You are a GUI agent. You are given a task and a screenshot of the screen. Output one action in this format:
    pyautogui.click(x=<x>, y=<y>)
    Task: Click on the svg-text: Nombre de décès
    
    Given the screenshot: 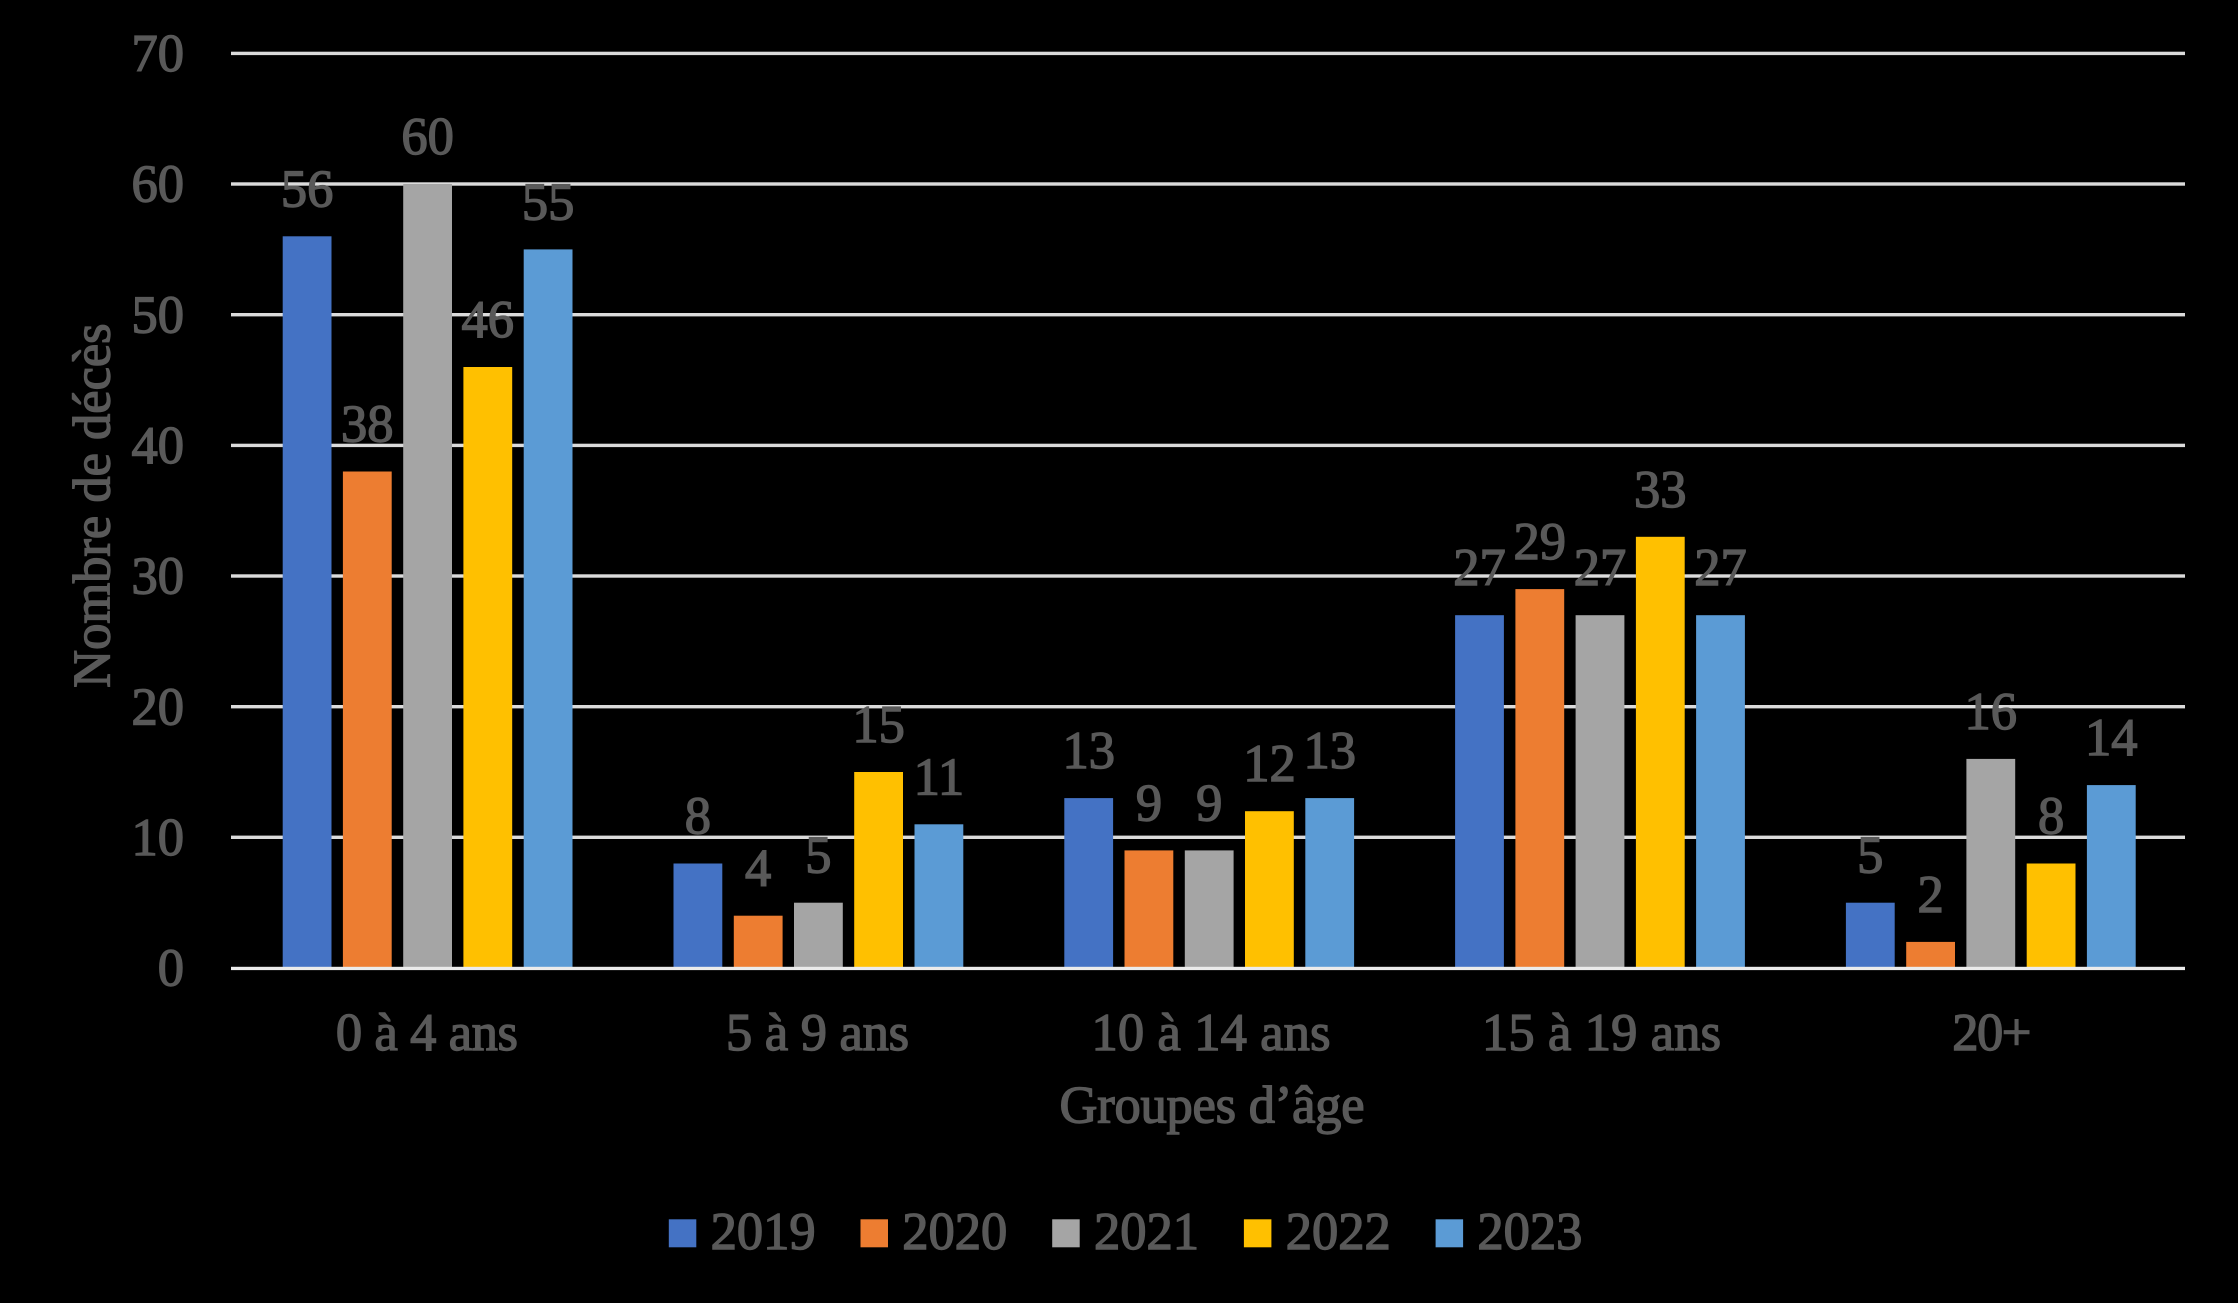 What is the action you would take?
    pyautogui.click(x=93, y=505)
    